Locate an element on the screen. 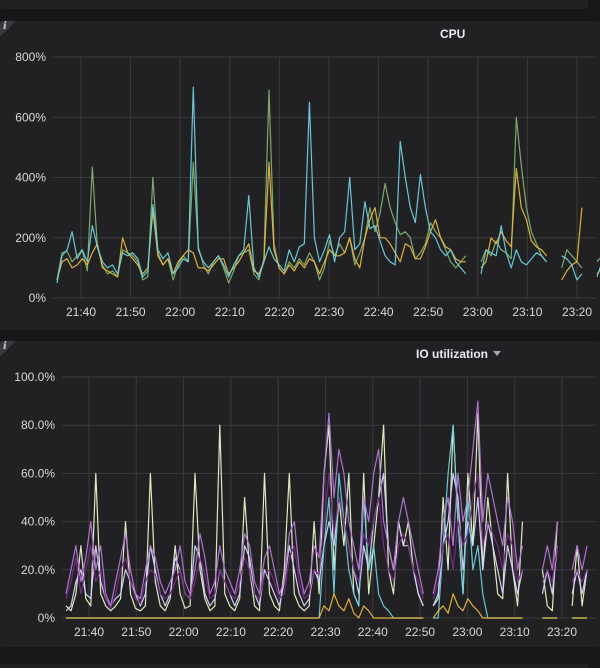 This screenshot has height=668, width=600. chevron-down-icon is located at coordinates (497, 354).